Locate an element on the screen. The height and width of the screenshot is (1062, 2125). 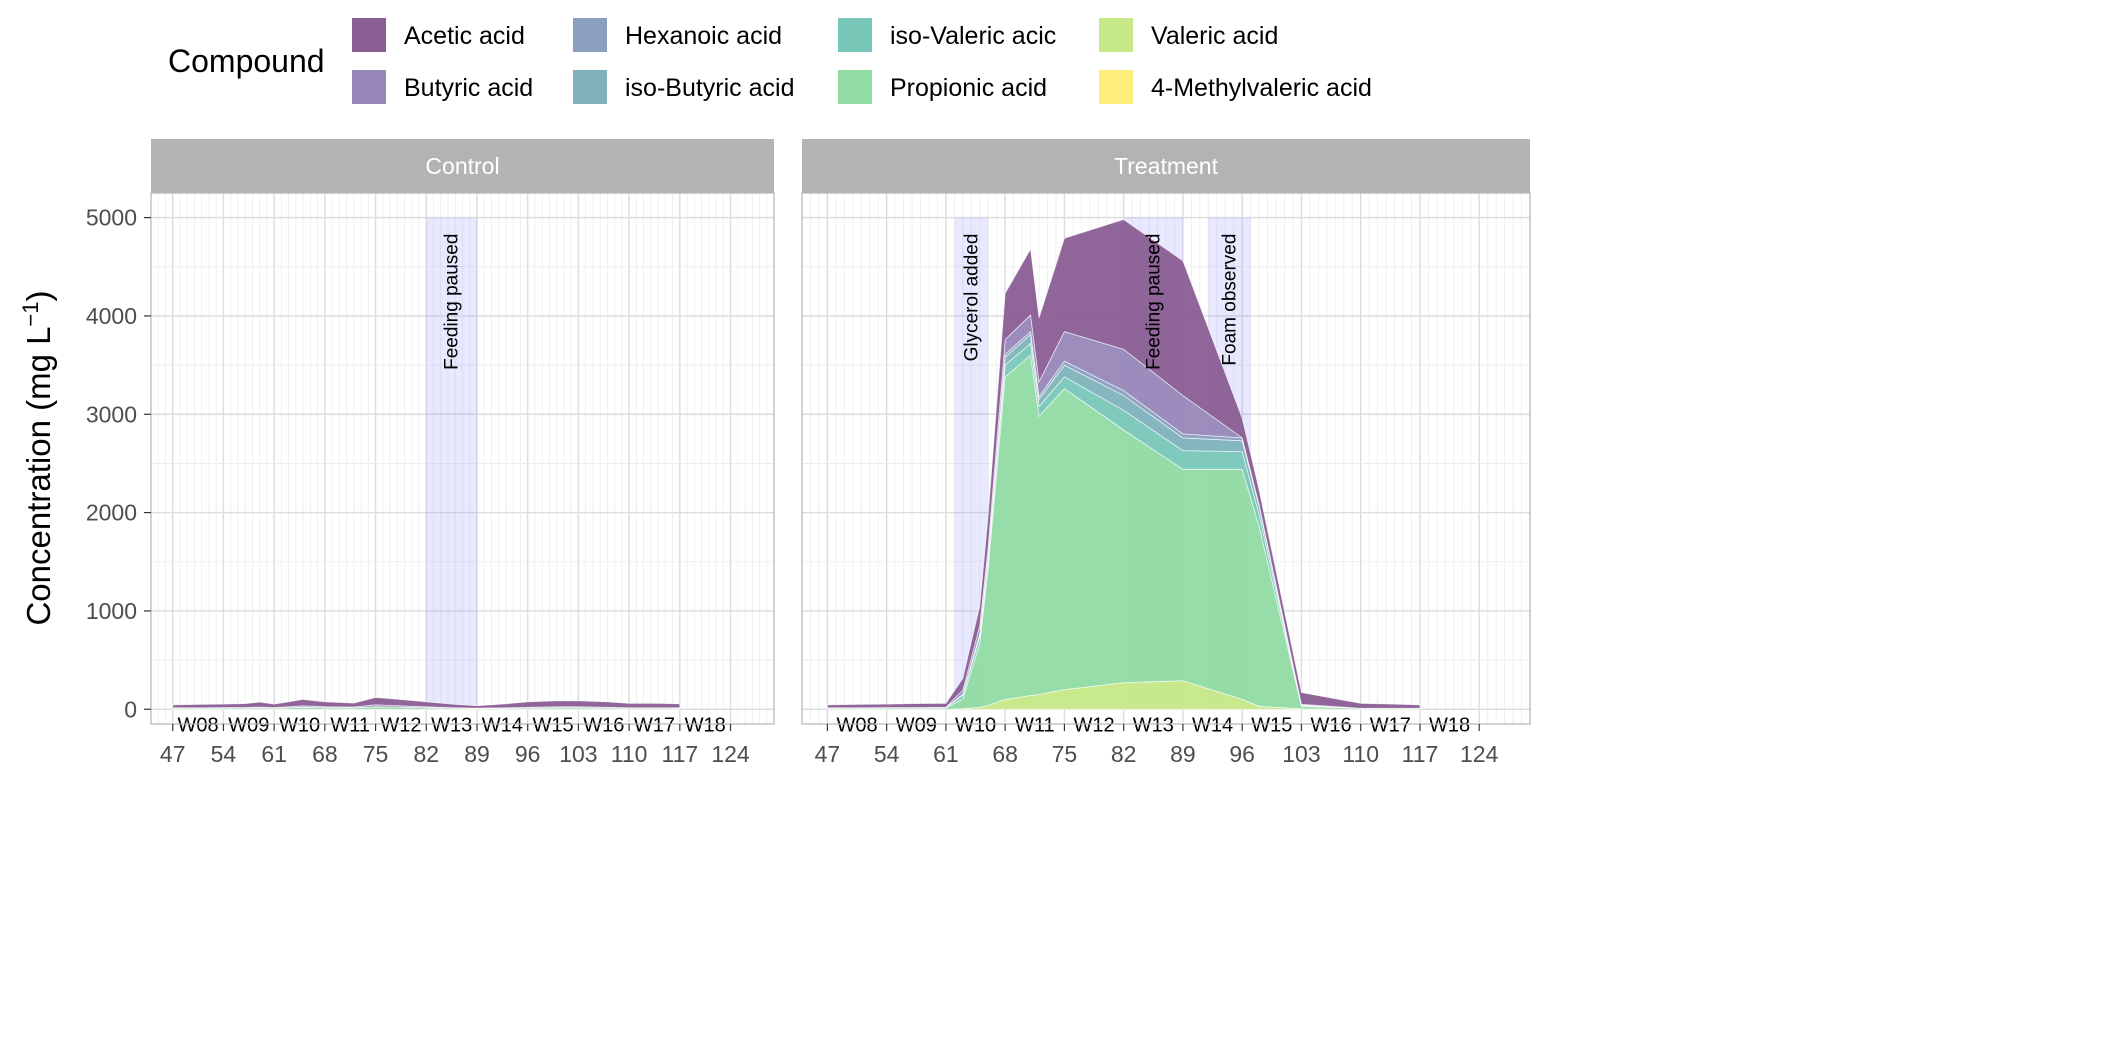
y-axis: 0 1000 2000 3000 4000 5000 is located at coordinates (118, 463).